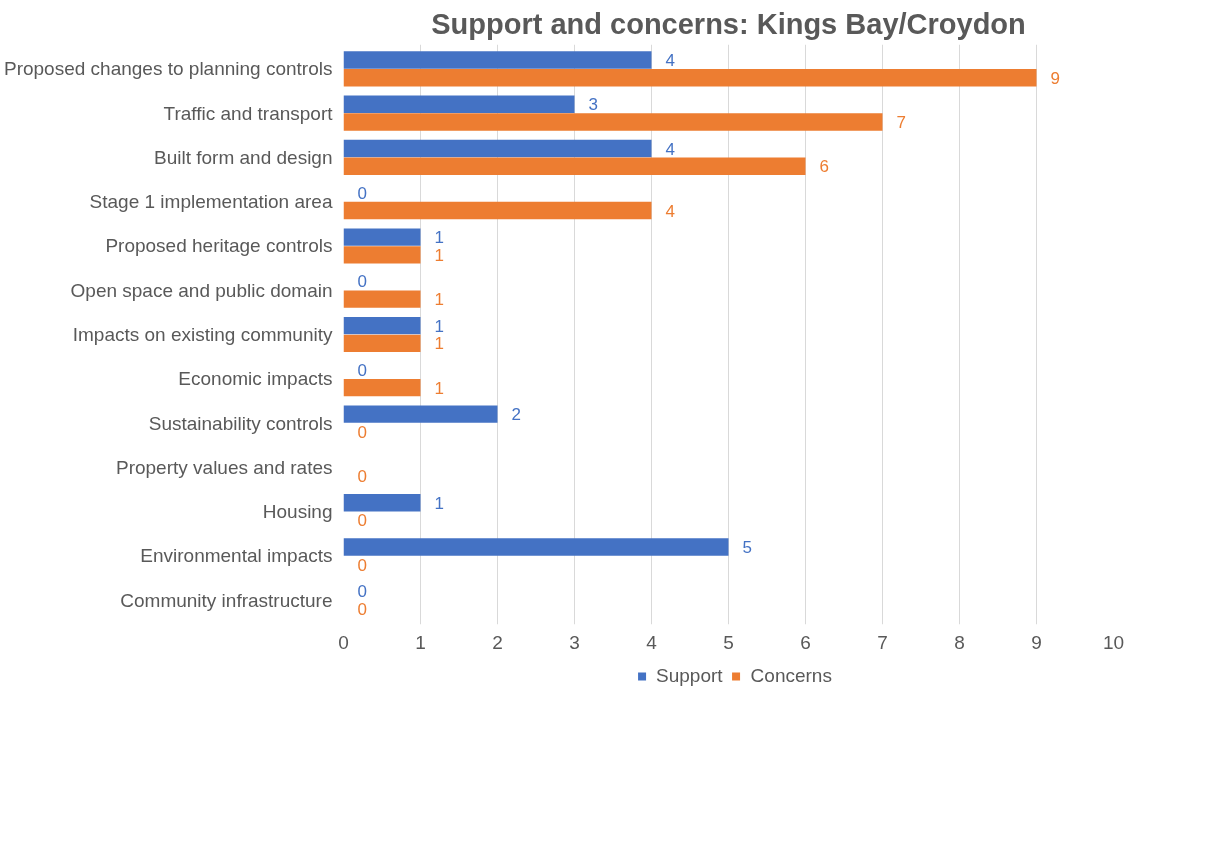  What do you see at coordinates (226, 600) in the screenshot?
I see `y-tick-label: Community infrastructure` at bounding box center [226, 600].